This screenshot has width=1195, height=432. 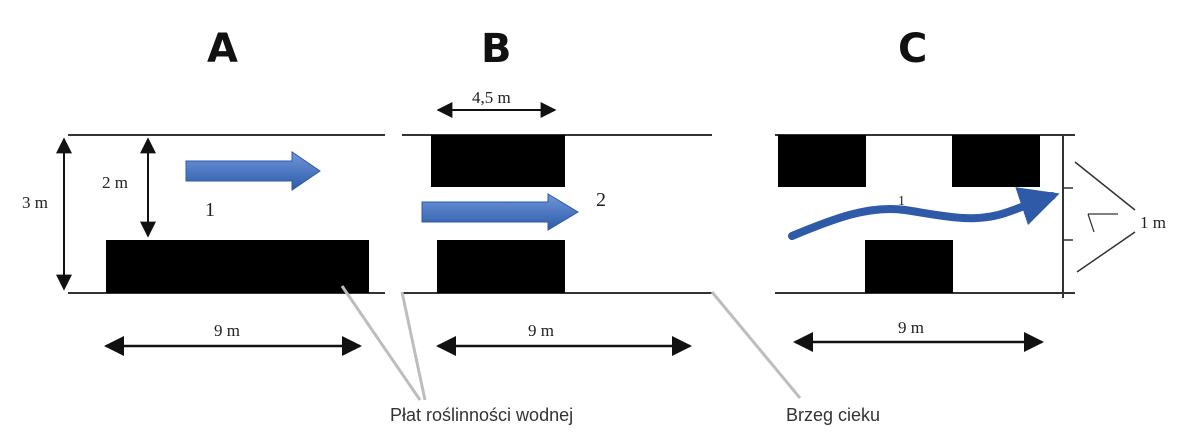 What do you see at coordinates (498, 161) in the screenshot?
I see `vegetation-patch-b-top` at bounding box center [498, 161].